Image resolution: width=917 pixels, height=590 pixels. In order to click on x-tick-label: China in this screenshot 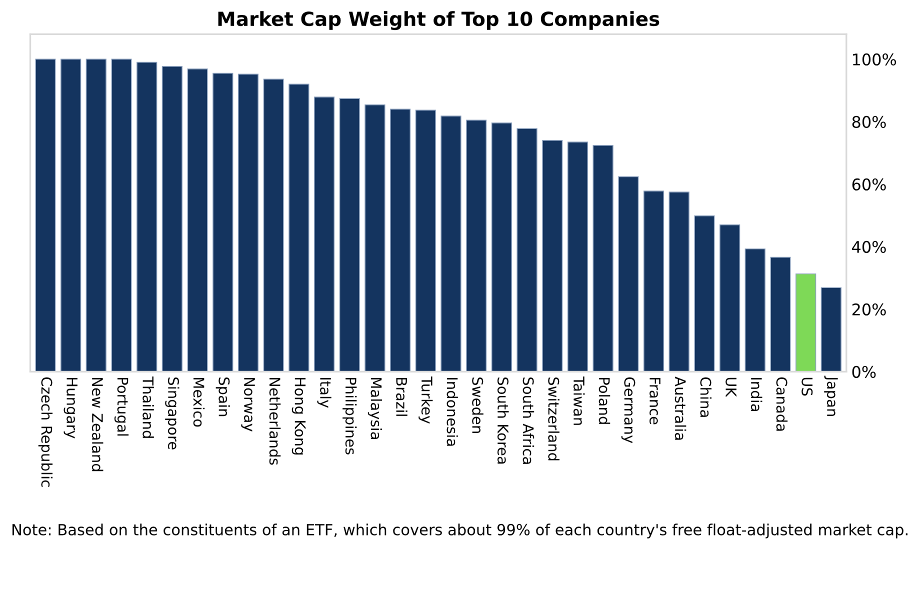, I will do `click(706, 397)`.